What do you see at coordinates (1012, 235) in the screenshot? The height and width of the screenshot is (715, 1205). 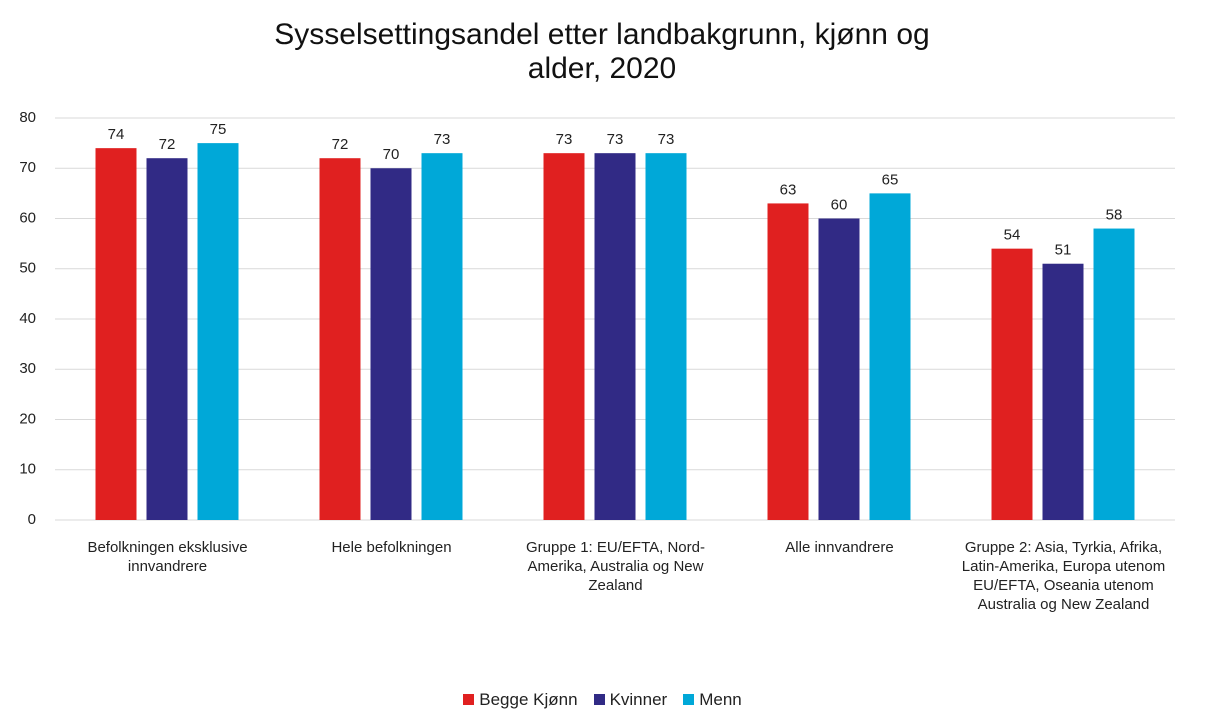 I see `value-label: 54` at bounding box center [1012, 235].